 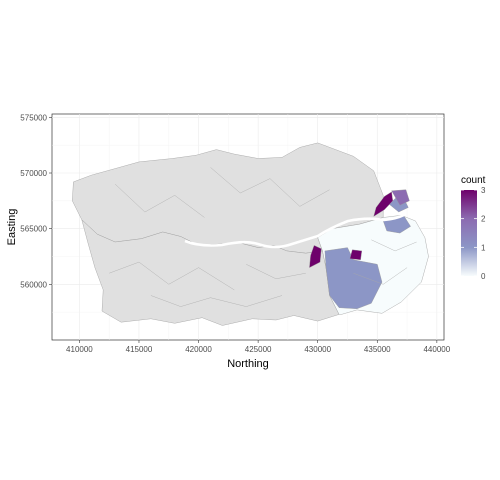 I want to click on x-tick-label: 420000, so click(x=198, y=349).